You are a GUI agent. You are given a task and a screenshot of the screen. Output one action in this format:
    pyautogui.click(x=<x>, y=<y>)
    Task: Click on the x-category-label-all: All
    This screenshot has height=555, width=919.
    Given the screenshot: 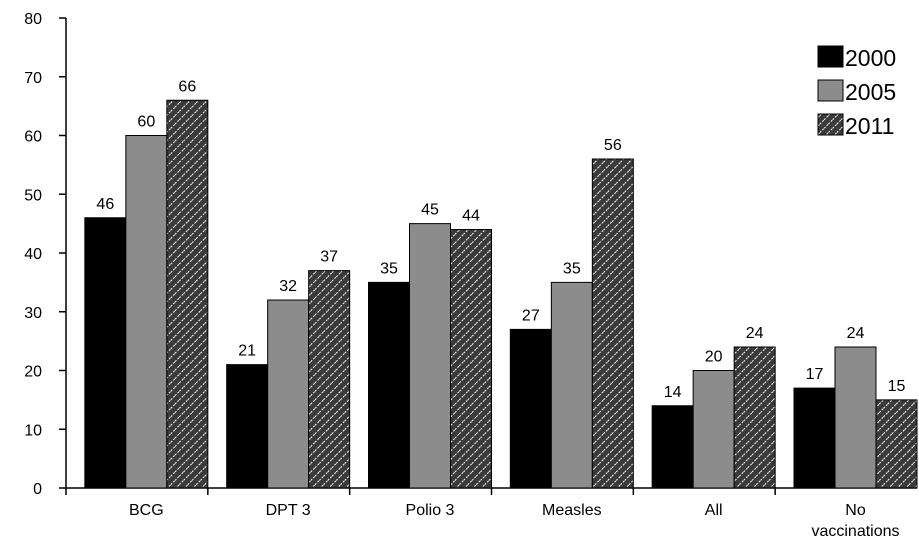 What is the action you would take?
    pyautogui.click(x=714, y=510)
    